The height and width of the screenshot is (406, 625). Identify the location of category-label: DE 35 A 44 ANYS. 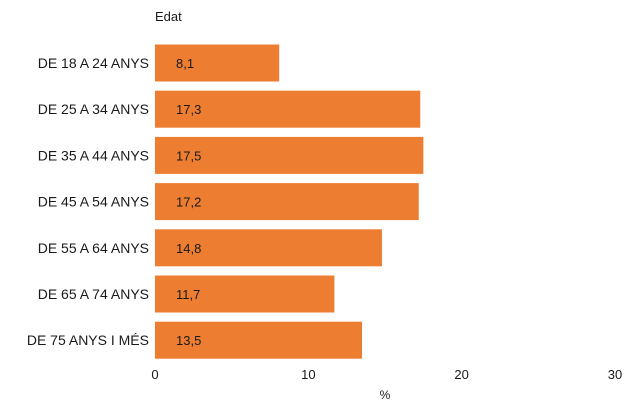
(93, 155).